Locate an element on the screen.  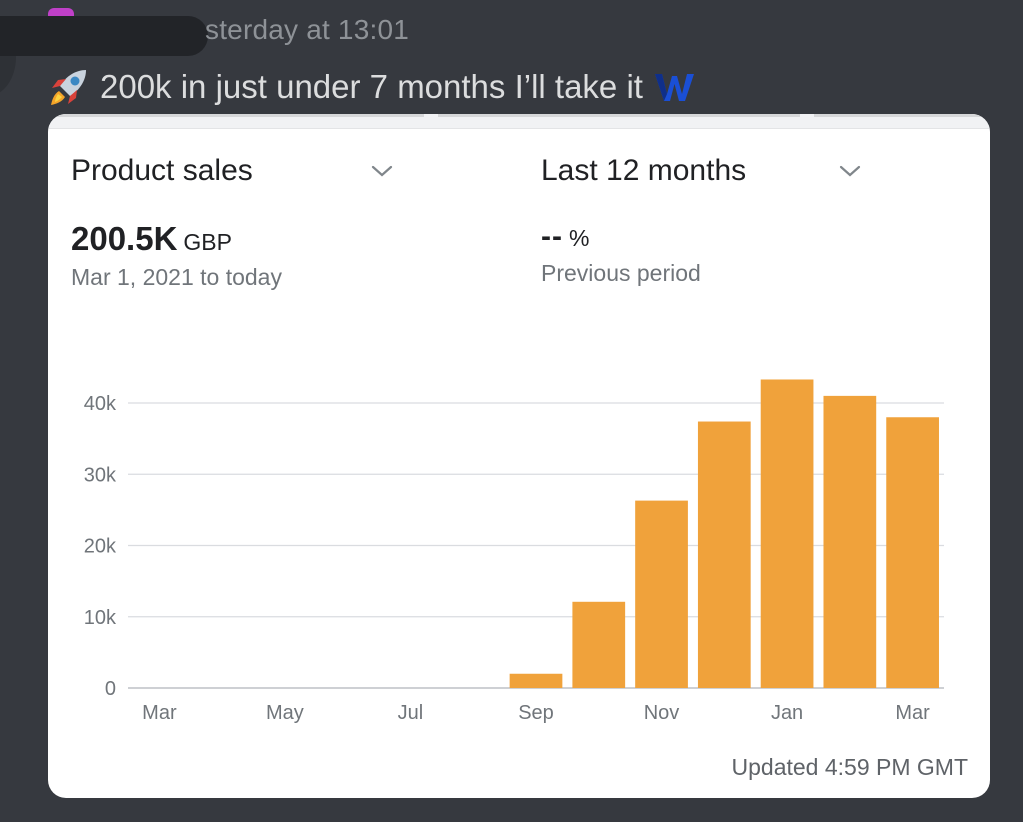
comparison-metric: --% Previous period is located at coordinates (621, 253).